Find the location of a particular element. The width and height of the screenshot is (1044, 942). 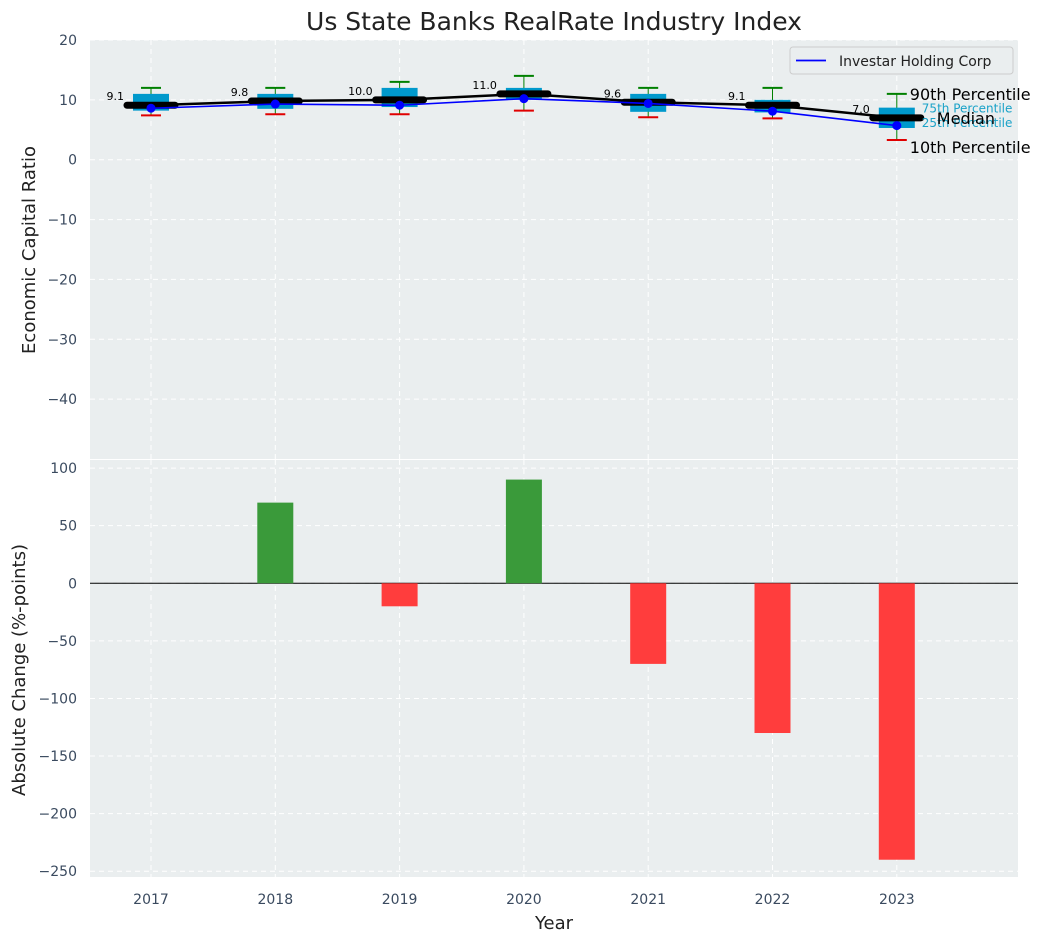

median-value-label: 7.0 is located at coordinates (861, 109).